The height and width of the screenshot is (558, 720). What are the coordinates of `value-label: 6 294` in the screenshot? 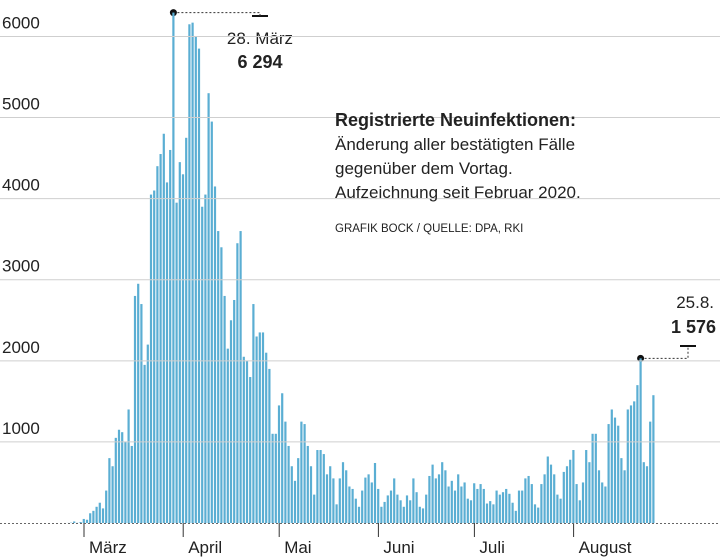 It's located at (259, 62).